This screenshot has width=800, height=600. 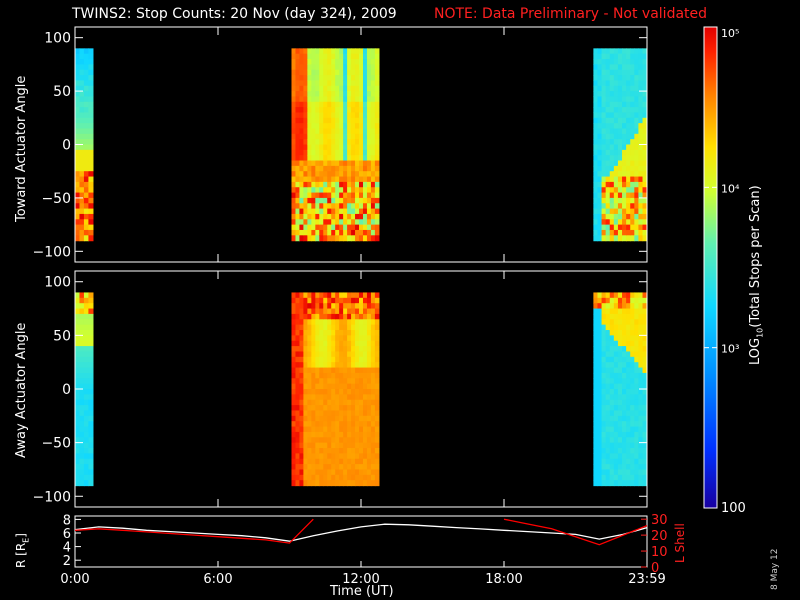 What do you see at coordinates (503, 579) in the screenshot?
I see `x-tick-label: 18:00` at bounding box center [503, 579].